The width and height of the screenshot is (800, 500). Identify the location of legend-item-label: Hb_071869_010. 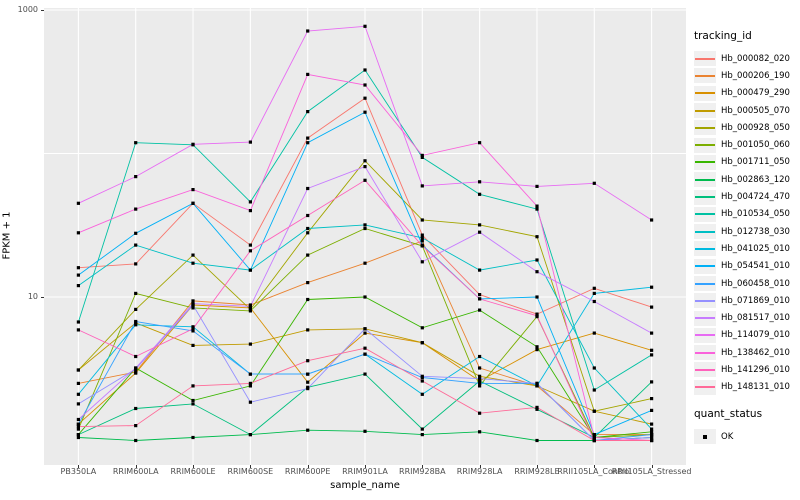
(755, 300).